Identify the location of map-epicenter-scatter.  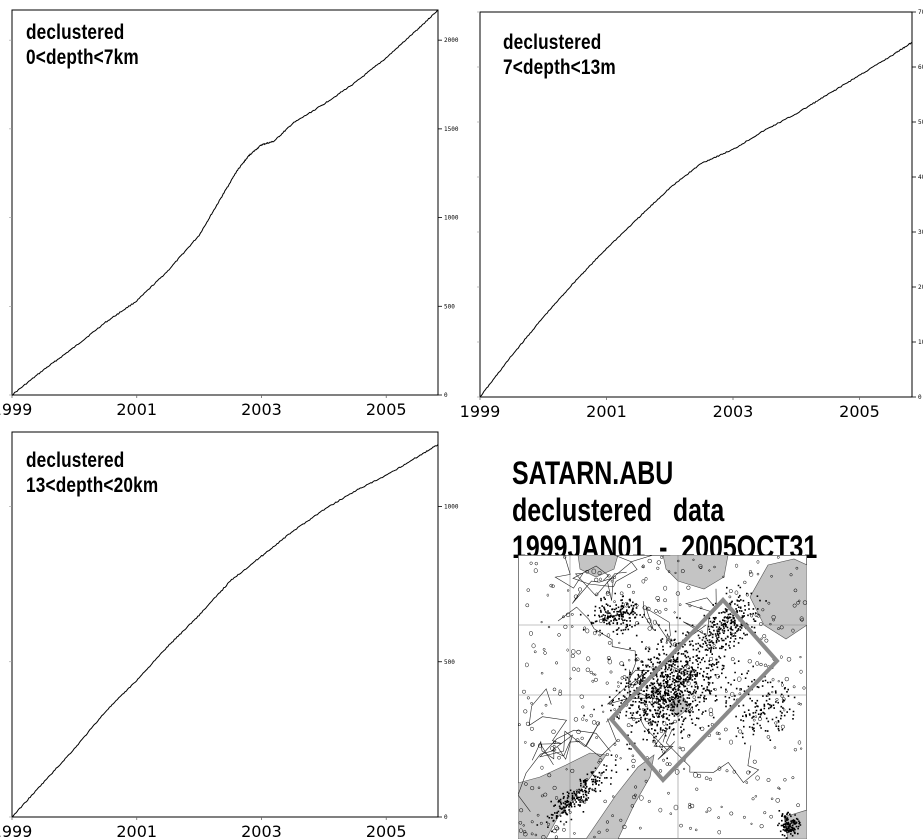
(662, 697).